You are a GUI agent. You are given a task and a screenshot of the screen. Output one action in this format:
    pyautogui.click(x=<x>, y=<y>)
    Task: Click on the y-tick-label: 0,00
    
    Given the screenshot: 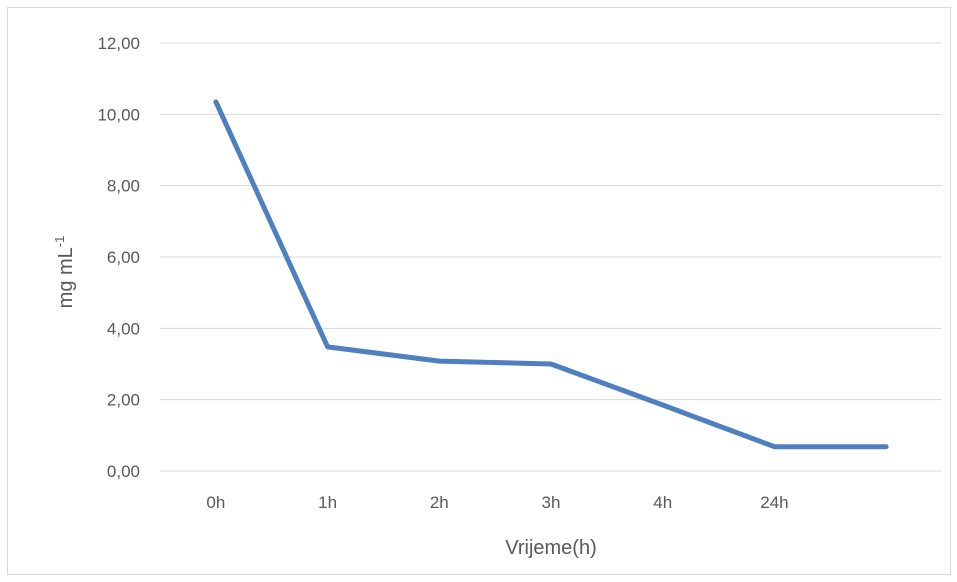 What is the action you would take?
    pyautogui.click(x=123, y=471)
    